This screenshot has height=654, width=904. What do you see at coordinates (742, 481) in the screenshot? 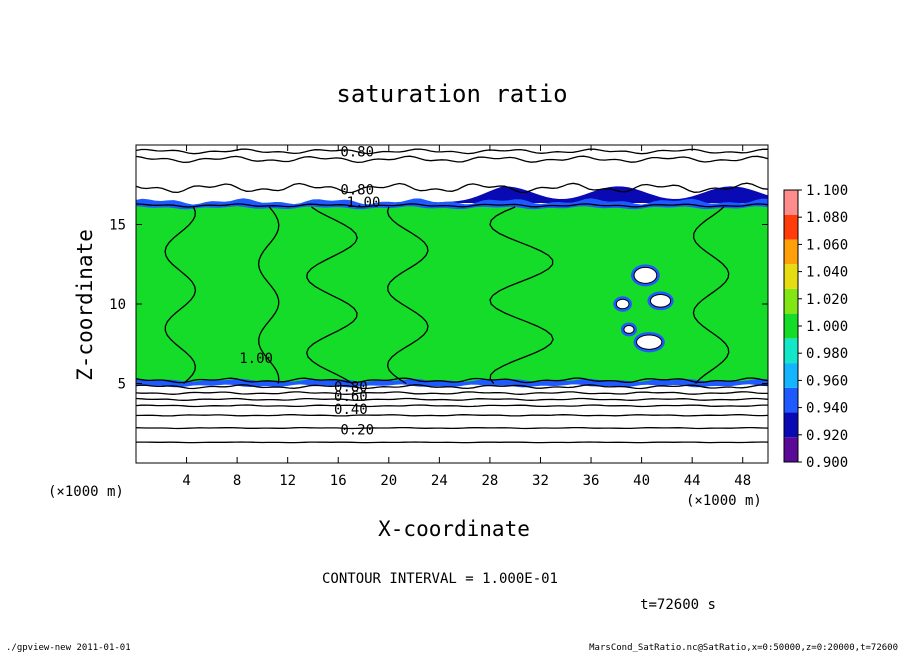
I see `x-tick-label-48: 48` at bounding box center [742, 481].